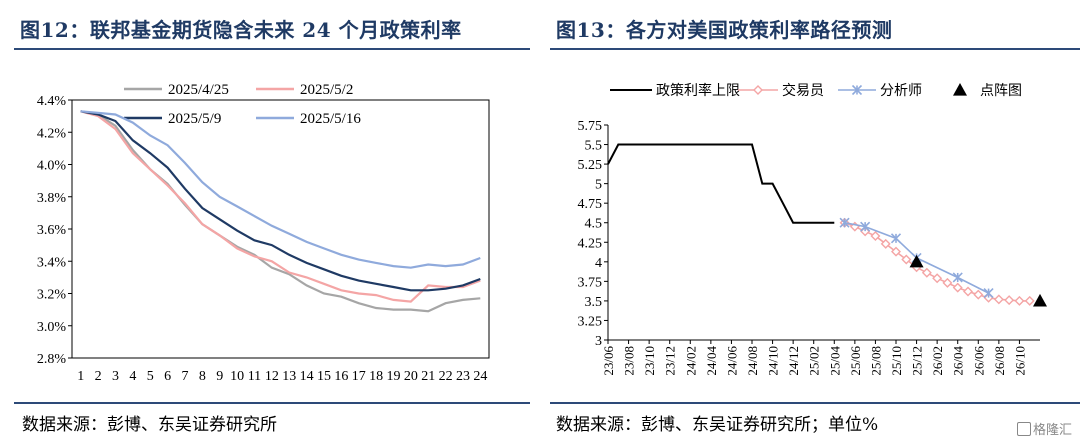 This screenshot has height=445, width=1080. What do you see at coordinates (598, 263) in the screenshot?
I see `y-tick-label: 4` at bounding box center [598, 263].